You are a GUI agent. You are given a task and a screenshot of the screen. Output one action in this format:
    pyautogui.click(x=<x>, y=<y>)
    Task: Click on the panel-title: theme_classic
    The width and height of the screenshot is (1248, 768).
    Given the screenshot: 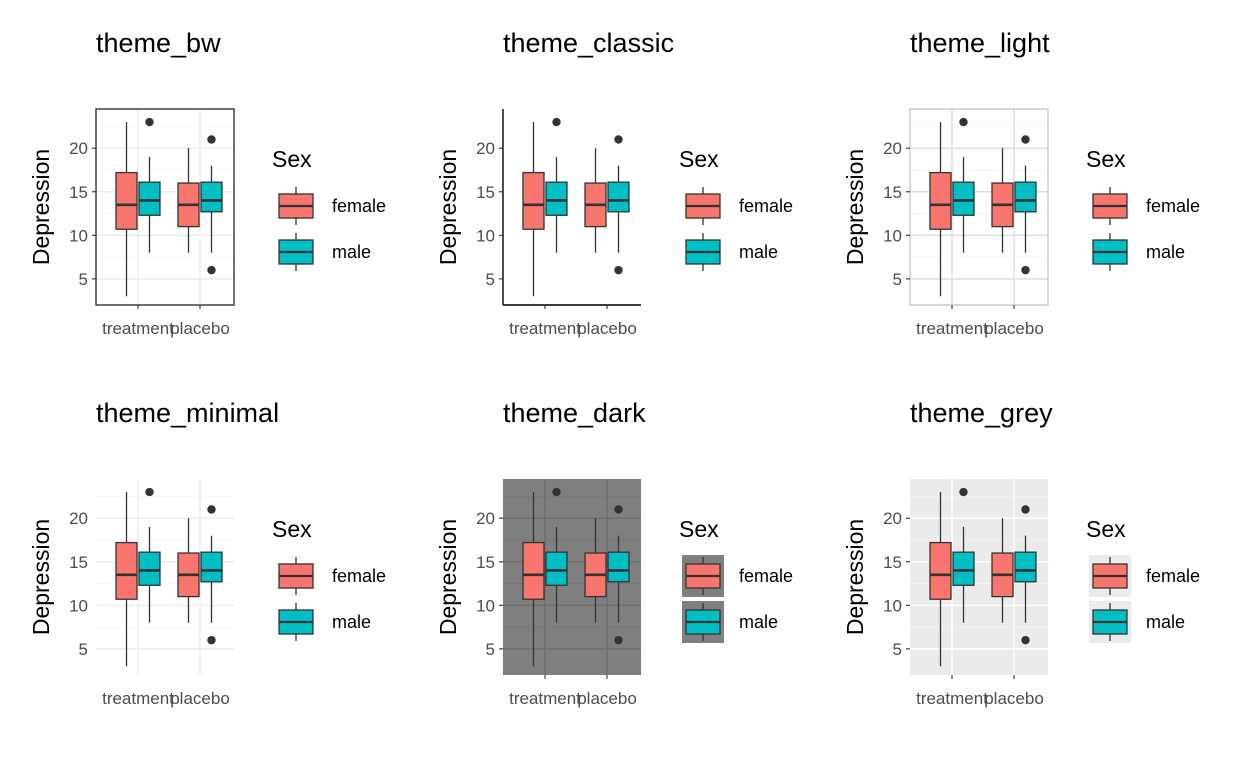 What is the action you would take?
    pyautogui.click(x=588, y=43)
    